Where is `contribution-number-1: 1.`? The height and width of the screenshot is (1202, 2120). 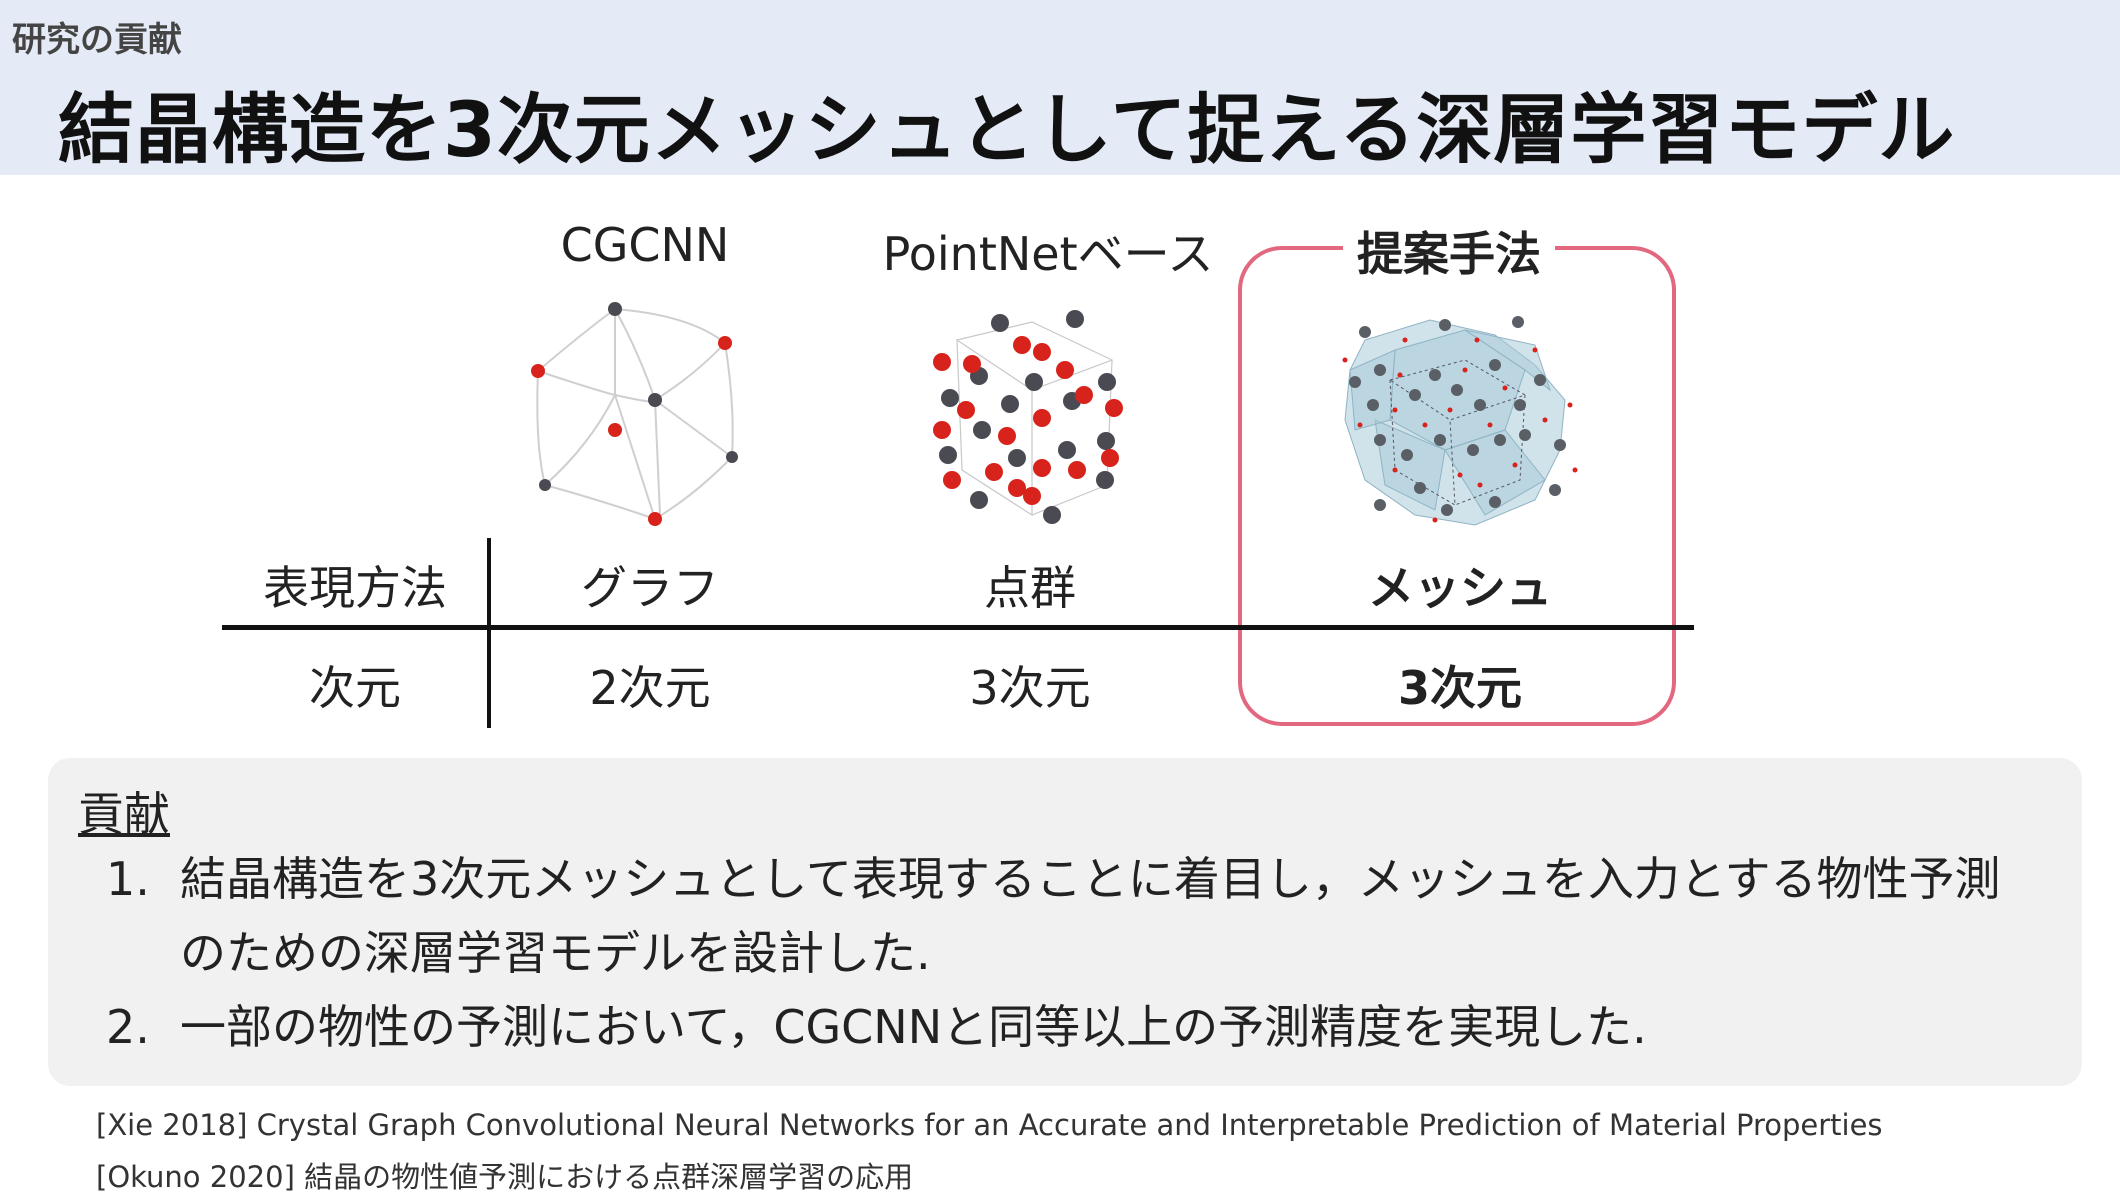
contribution-number-1: 1. is located at coordinates (128, 879).